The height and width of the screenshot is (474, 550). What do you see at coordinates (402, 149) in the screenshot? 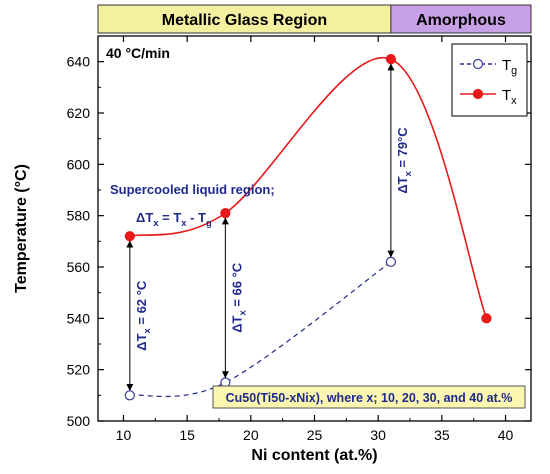
I see `gap-label-value: = 79°C` at bounding box center [402, 149].